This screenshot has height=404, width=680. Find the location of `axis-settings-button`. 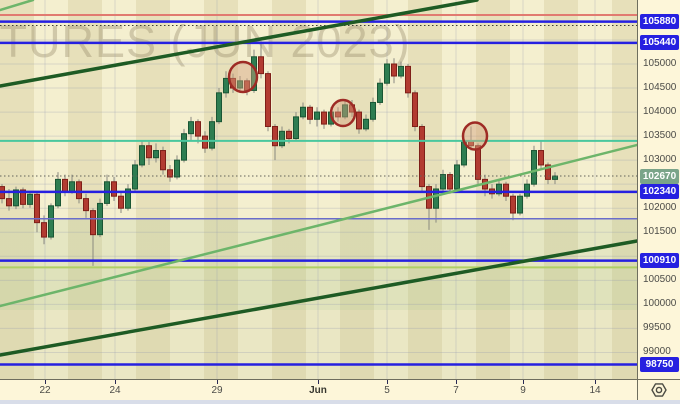

axis-settings-button is located at coordinates (658, 389).